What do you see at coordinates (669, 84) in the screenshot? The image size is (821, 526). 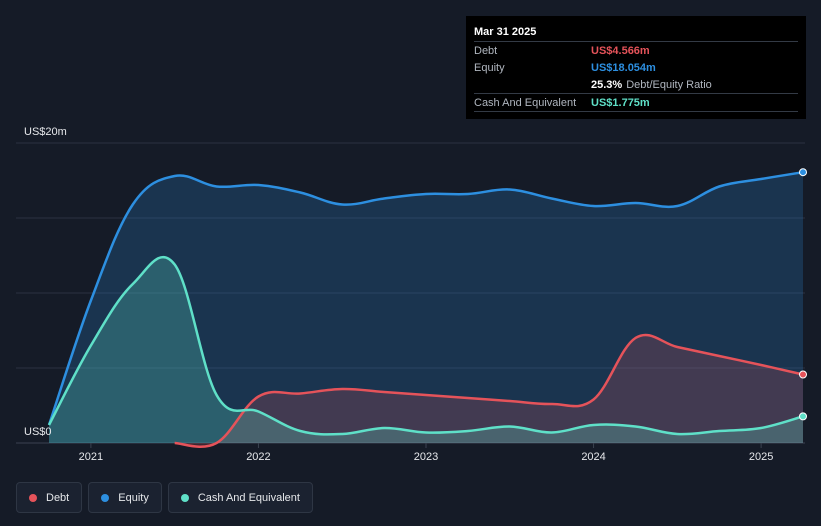 I see `tooltip-ratio-label: Debt/Equity Ratio` at bounding box center [669, 84].